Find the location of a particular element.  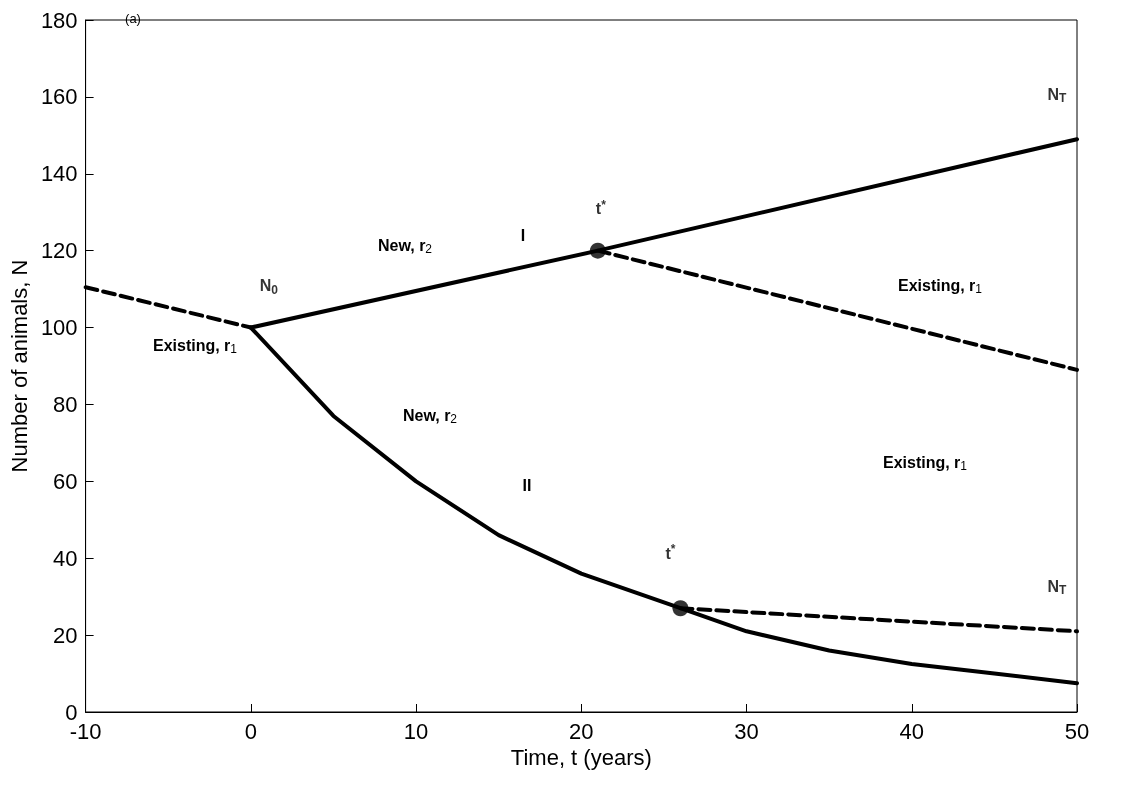

x-tick-label: 30 is located at coordinates (746, 731).